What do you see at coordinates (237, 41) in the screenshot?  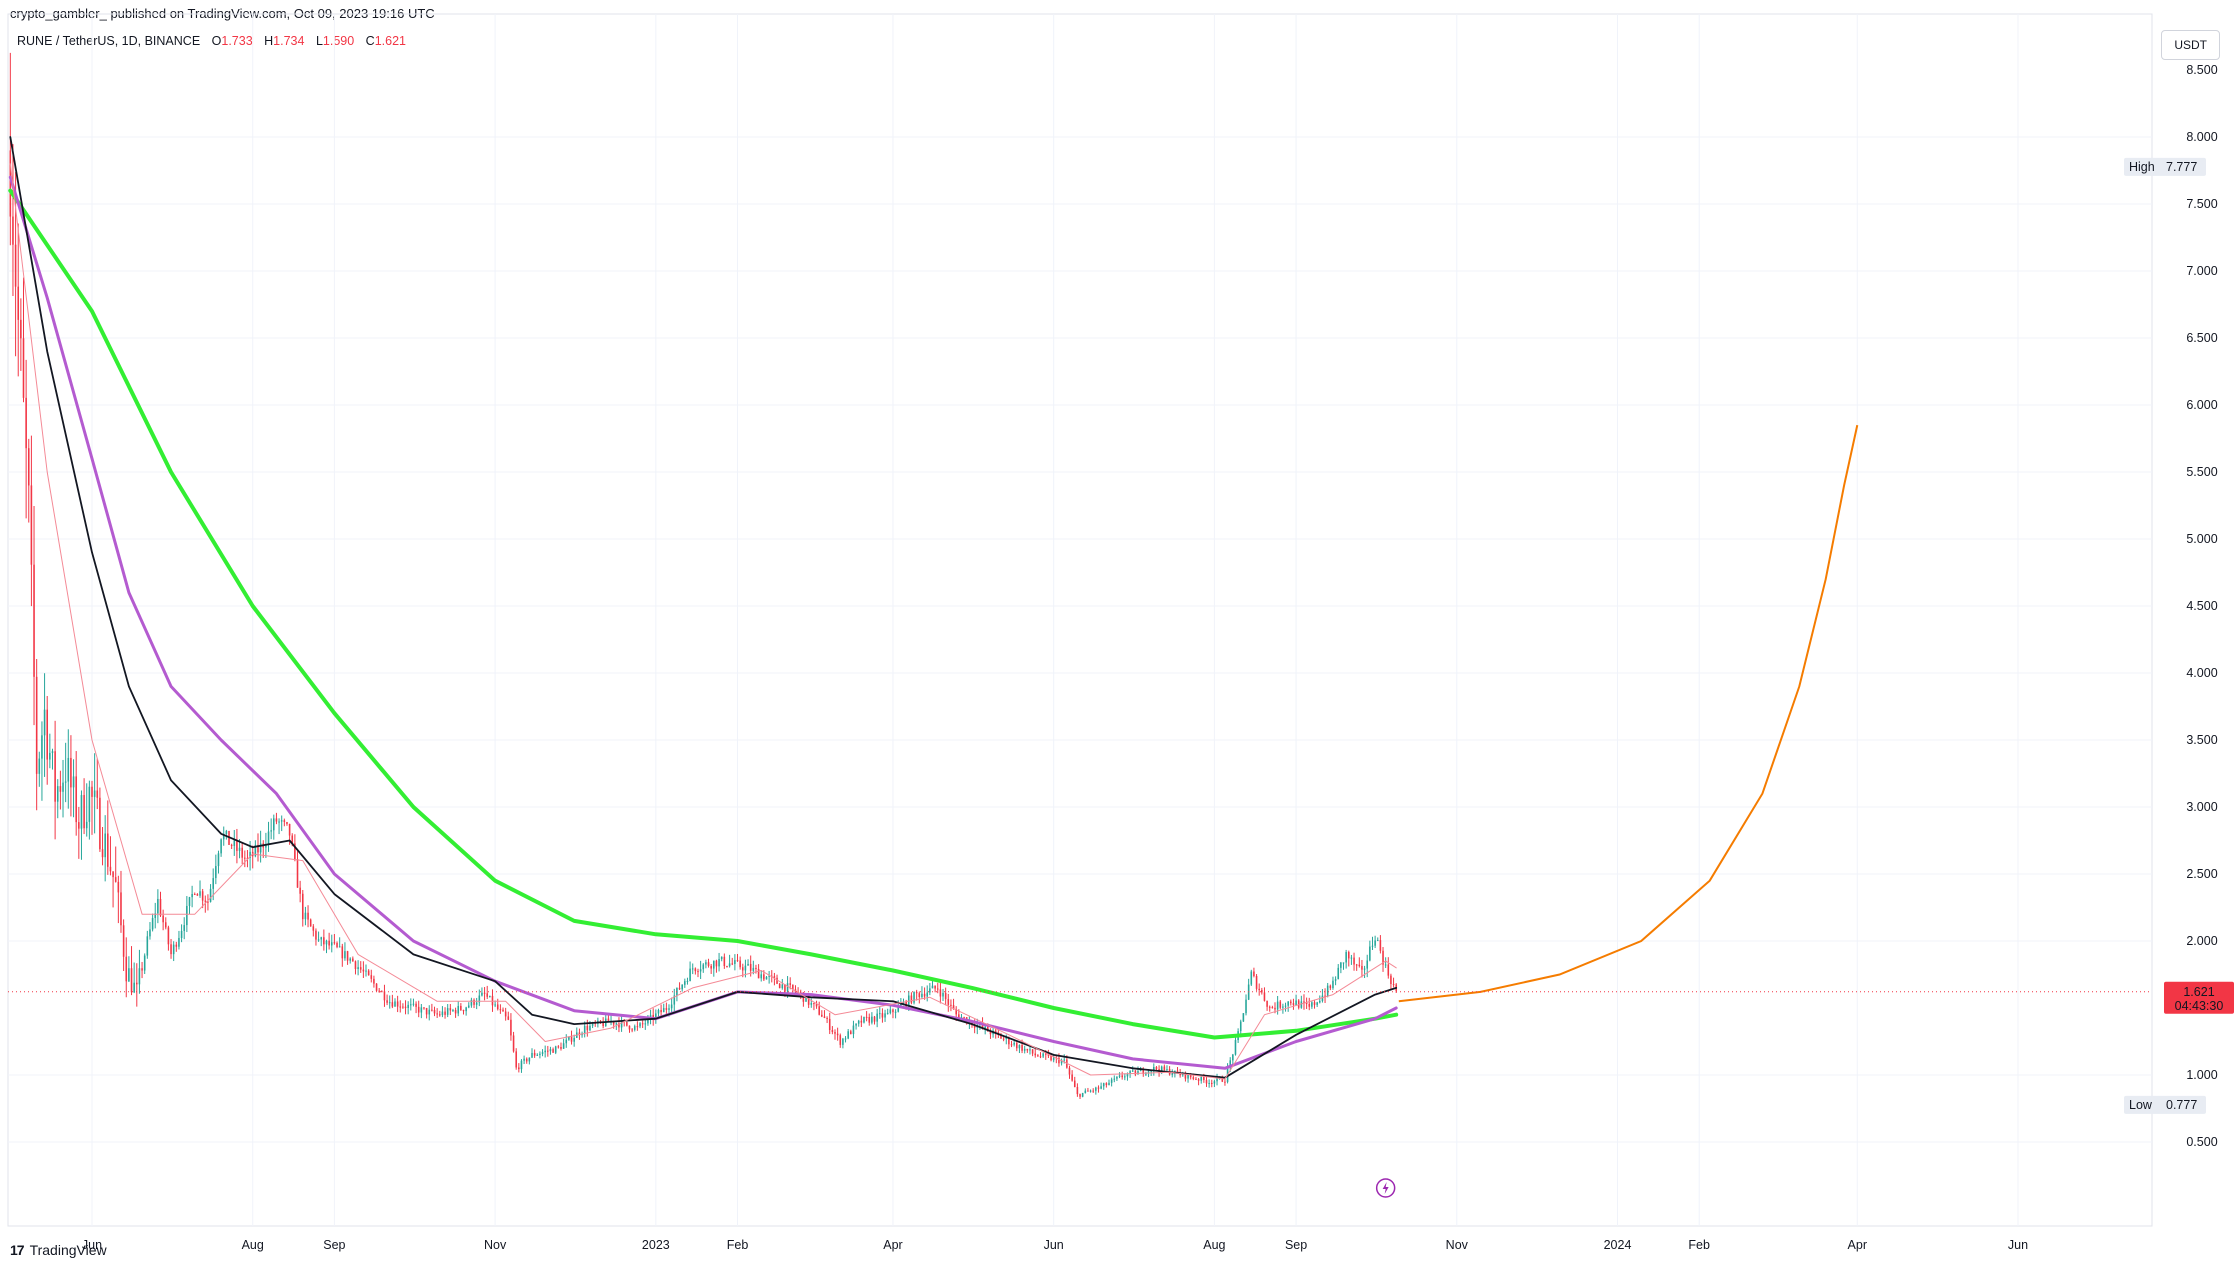 I see `ohlc-open-value: 1.733` at bounding box center [237, 41].